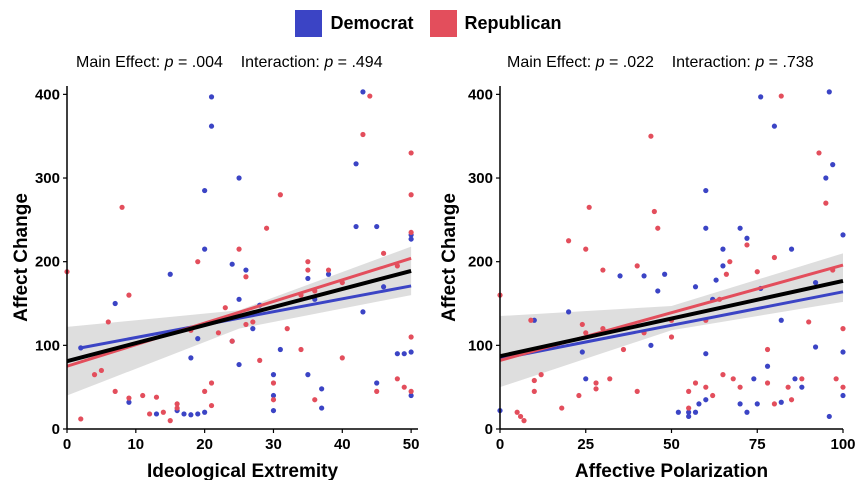 This screenshot has height=480, width=857. Describe the element at coordinates (328, 62) in the screenshot. I see `stat-text-part: p` at that location.